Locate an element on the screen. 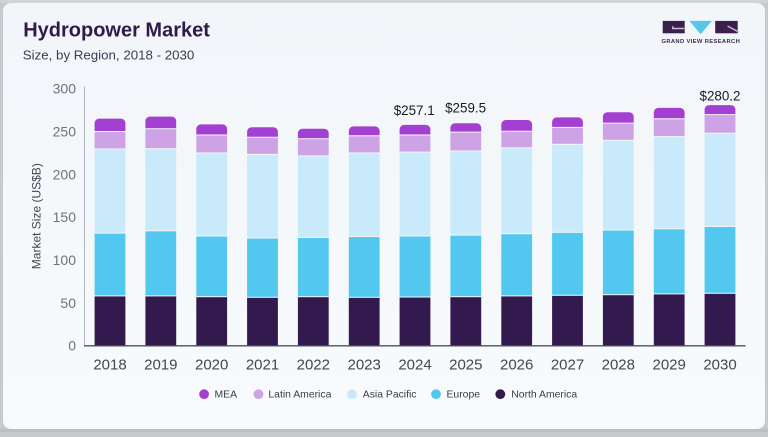  svg-text: 150 is located at coordinates (65, 217).